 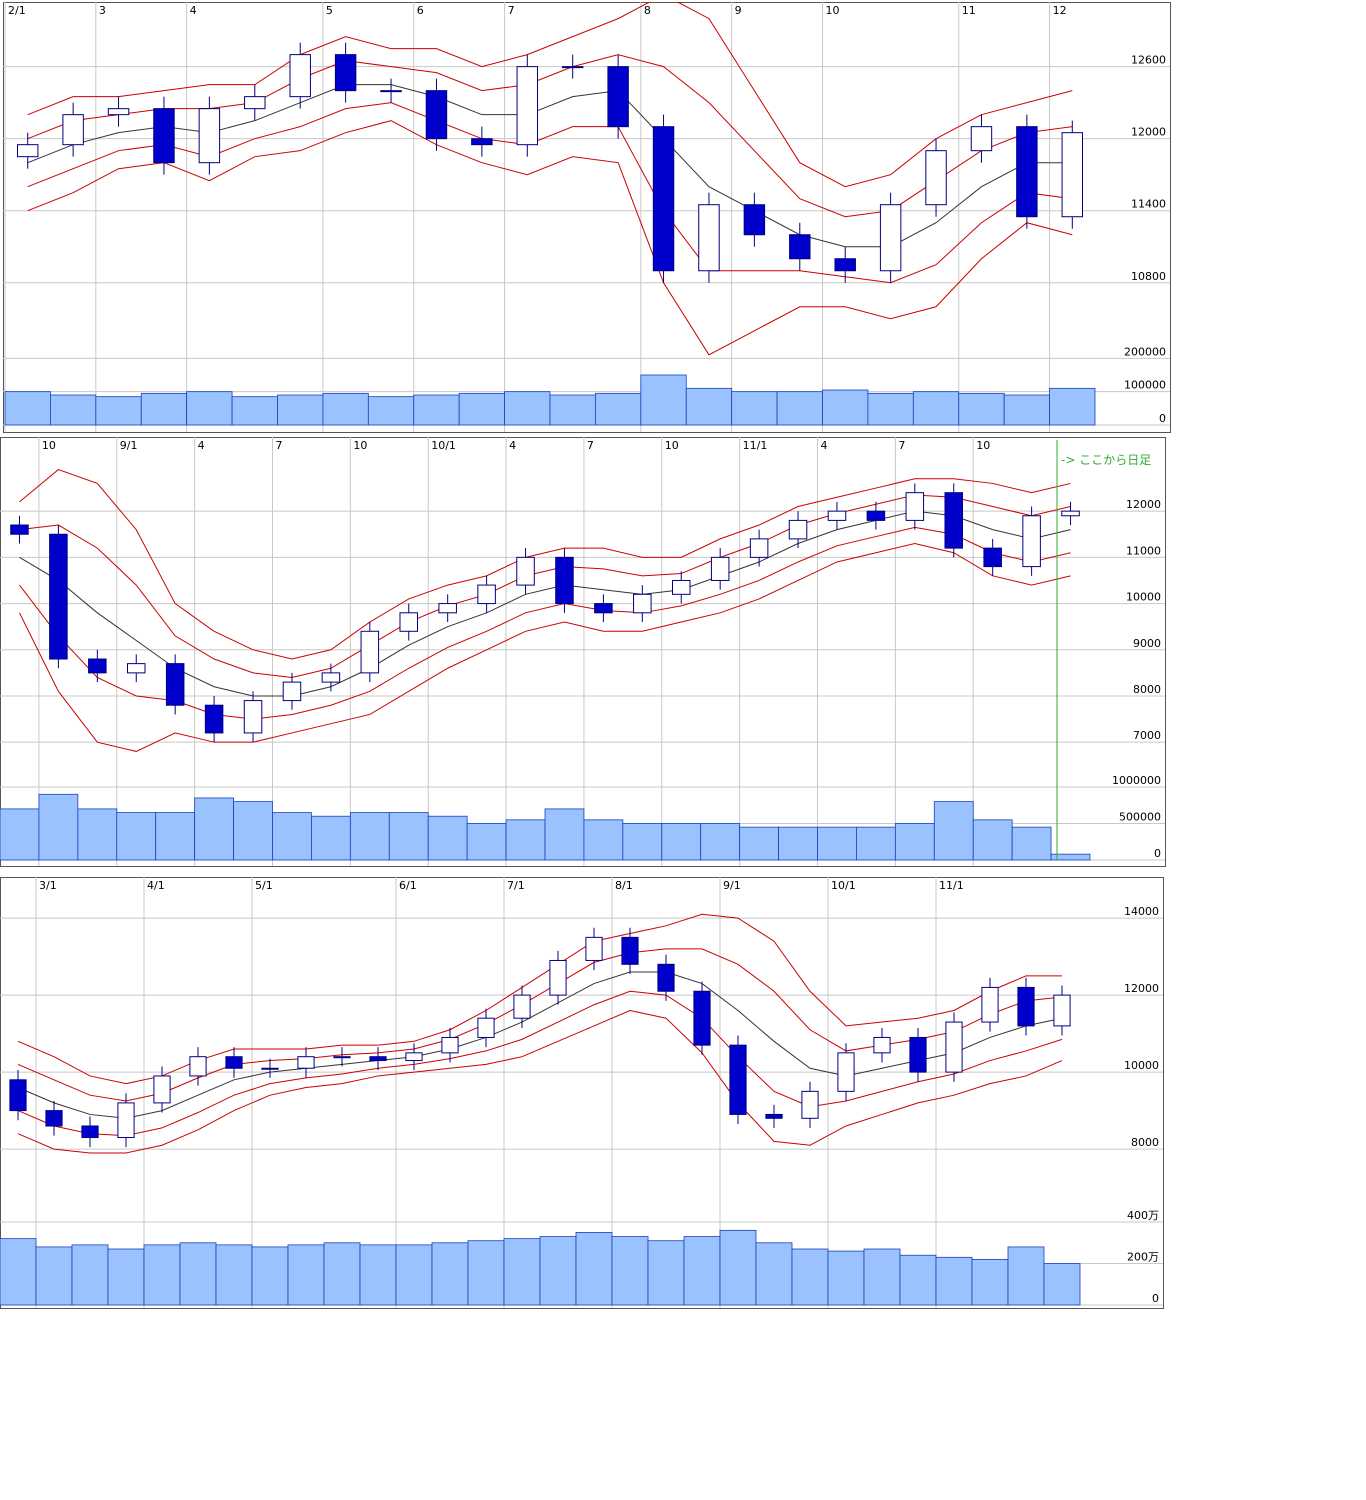 What do you see at coordinates (17, 10) in the screenshot?
I see `x-tick-label: 2/1` at bounding box center [17, 10].